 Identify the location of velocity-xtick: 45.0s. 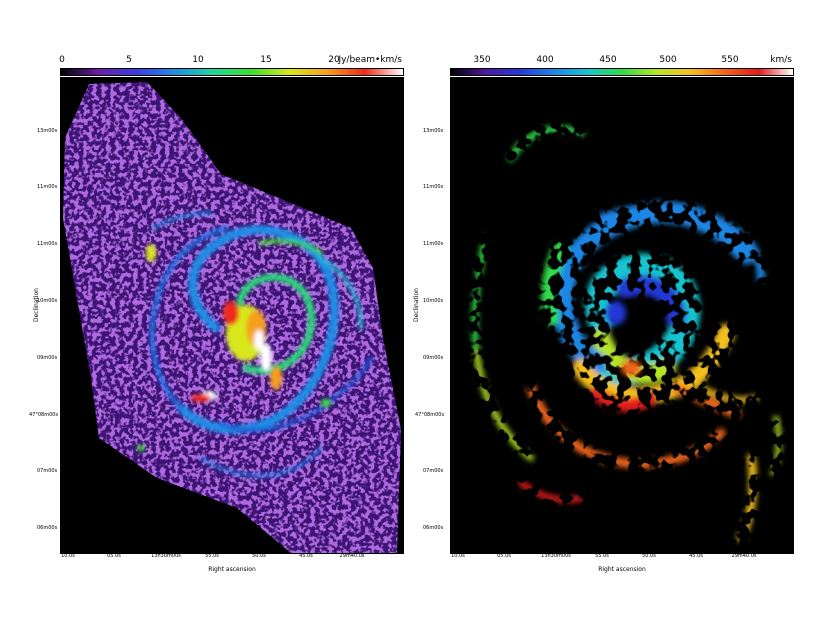
(696, 556).